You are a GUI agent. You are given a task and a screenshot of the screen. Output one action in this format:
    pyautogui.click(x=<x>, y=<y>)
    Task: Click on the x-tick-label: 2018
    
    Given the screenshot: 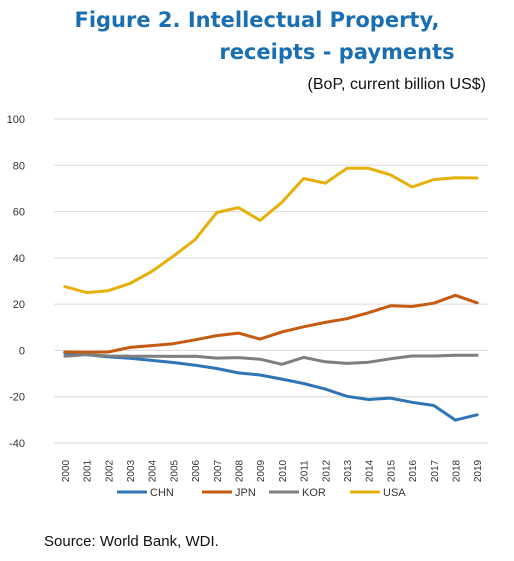 What is the action you would take?
    pyautogui.click(x=456, y=470)
    